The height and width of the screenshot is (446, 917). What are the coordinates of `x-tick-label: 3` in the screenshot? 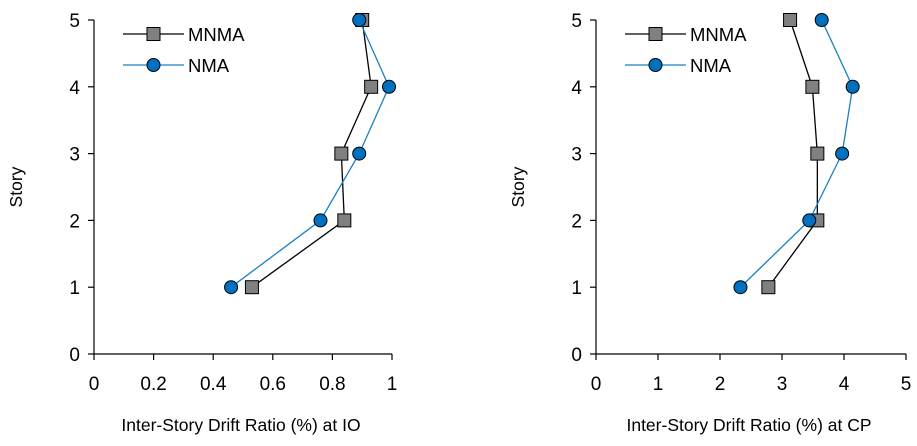 It's located at (782, 384).